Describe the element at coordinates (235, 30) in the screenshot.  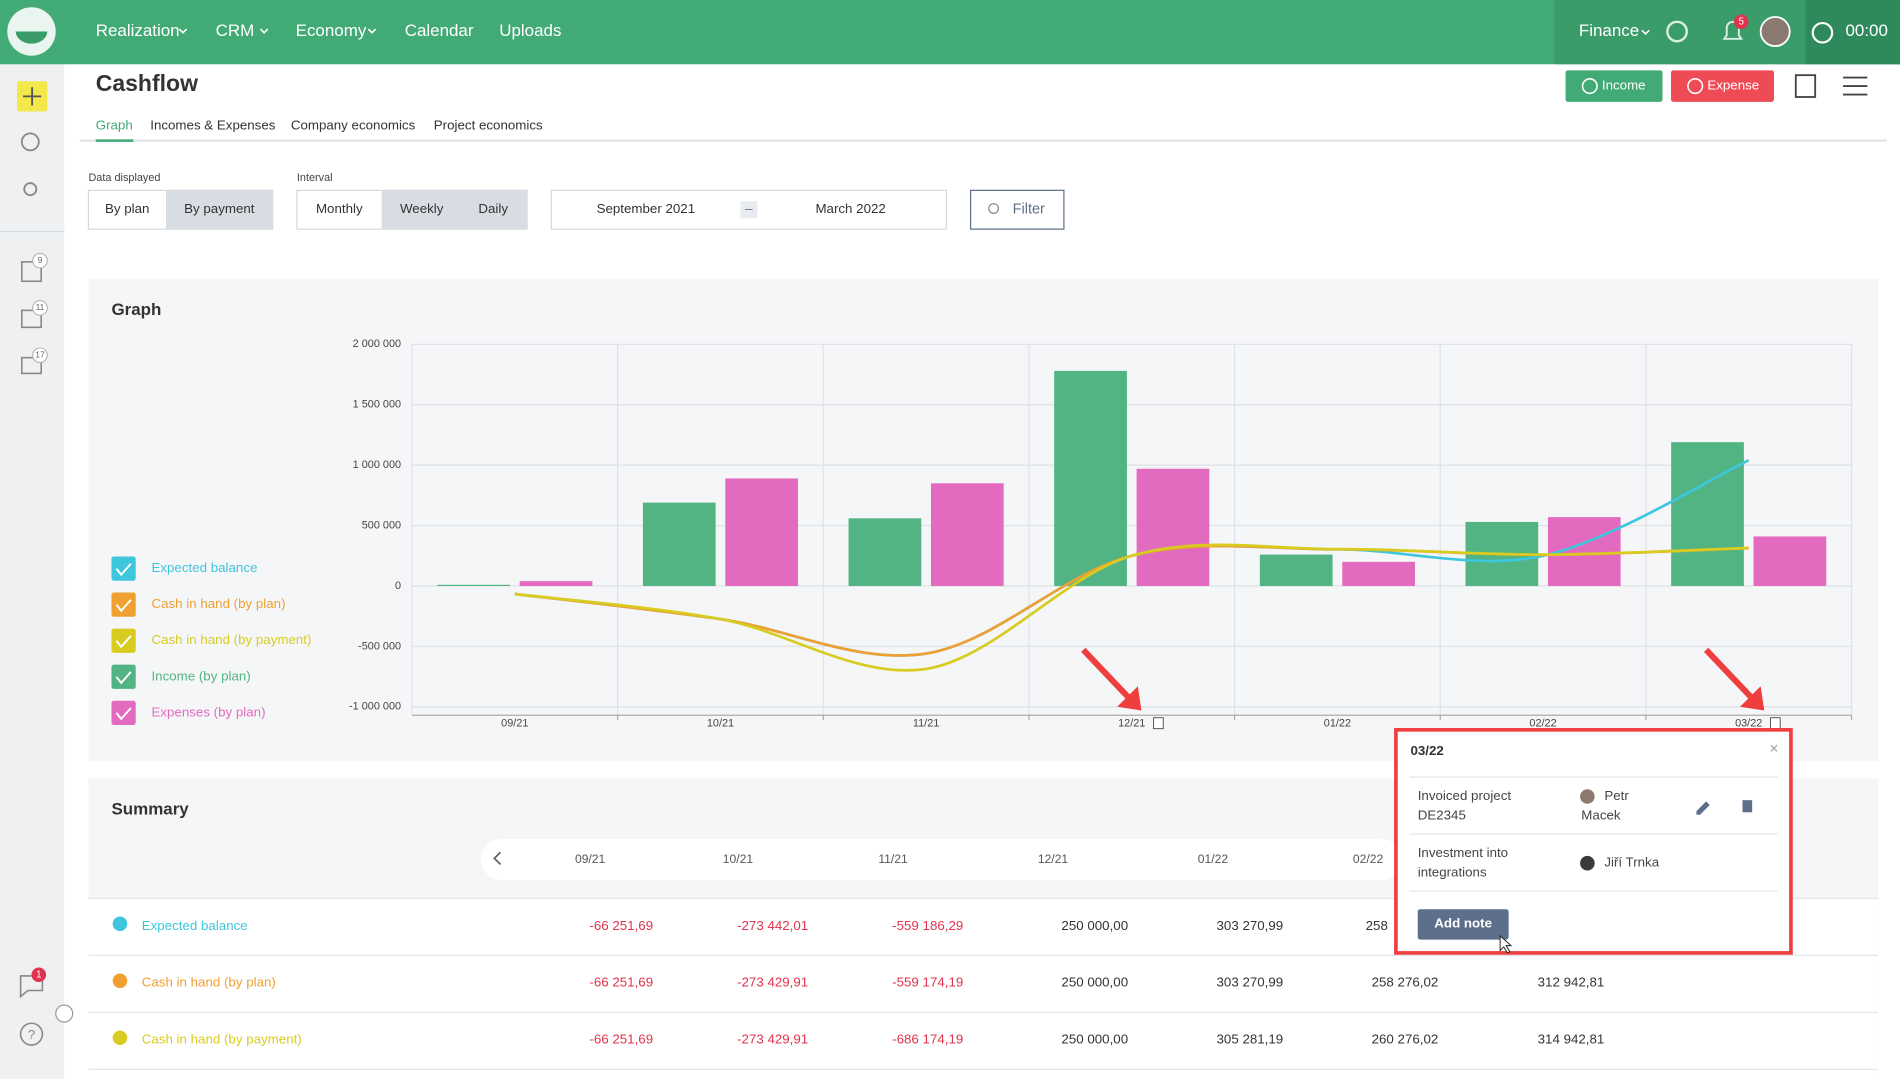
I see `nav-item: CRM` at that location.